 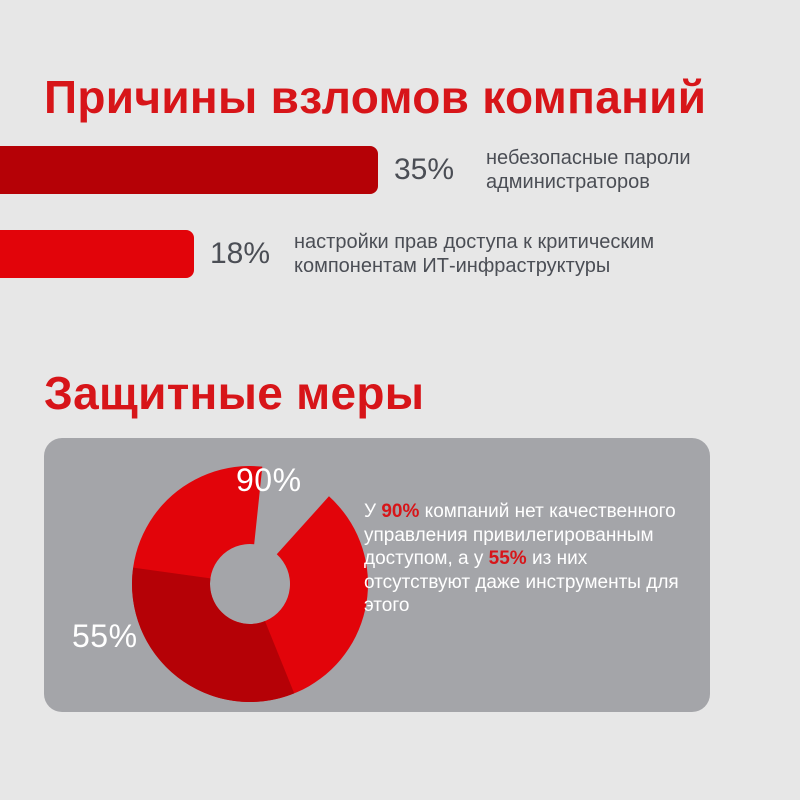 I want to click on bar-passwords, so click(x=189, y=170).